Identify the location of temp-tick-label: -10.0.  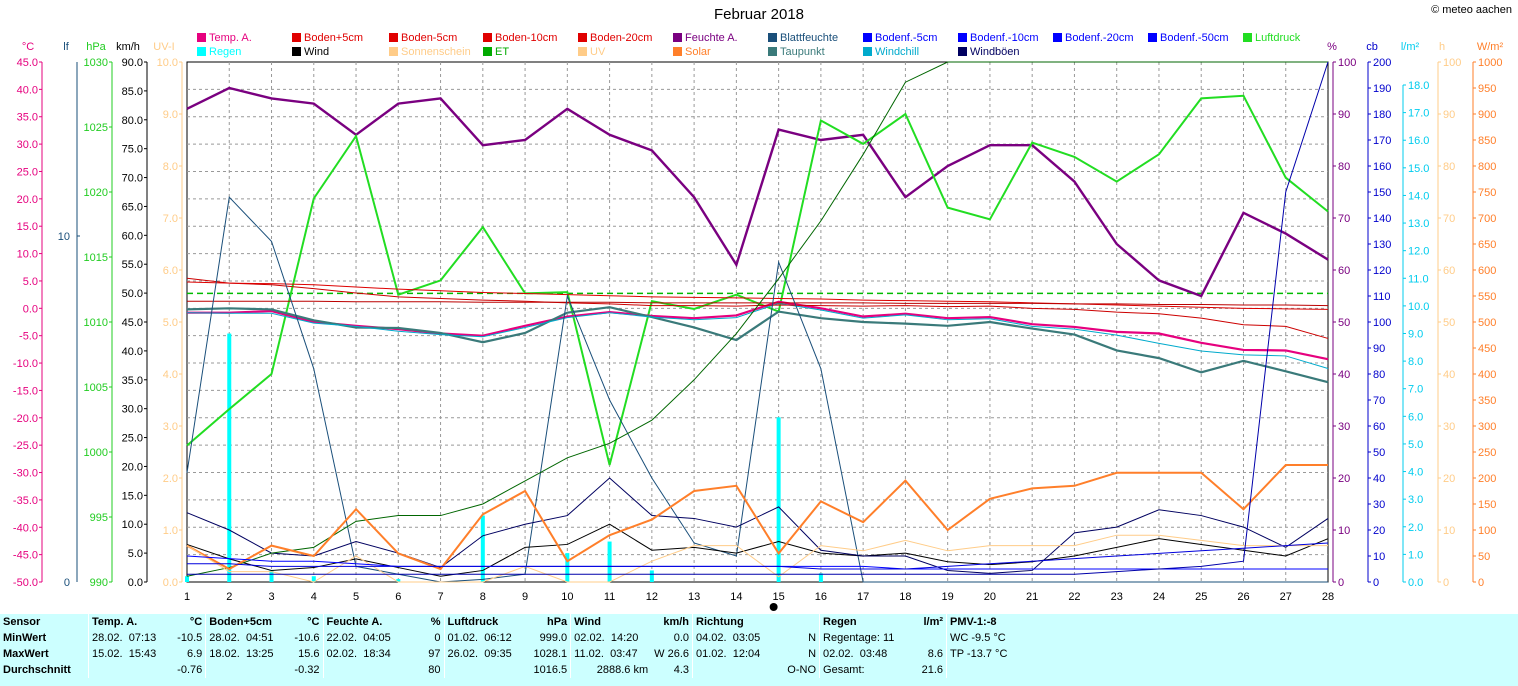
(25, 364).